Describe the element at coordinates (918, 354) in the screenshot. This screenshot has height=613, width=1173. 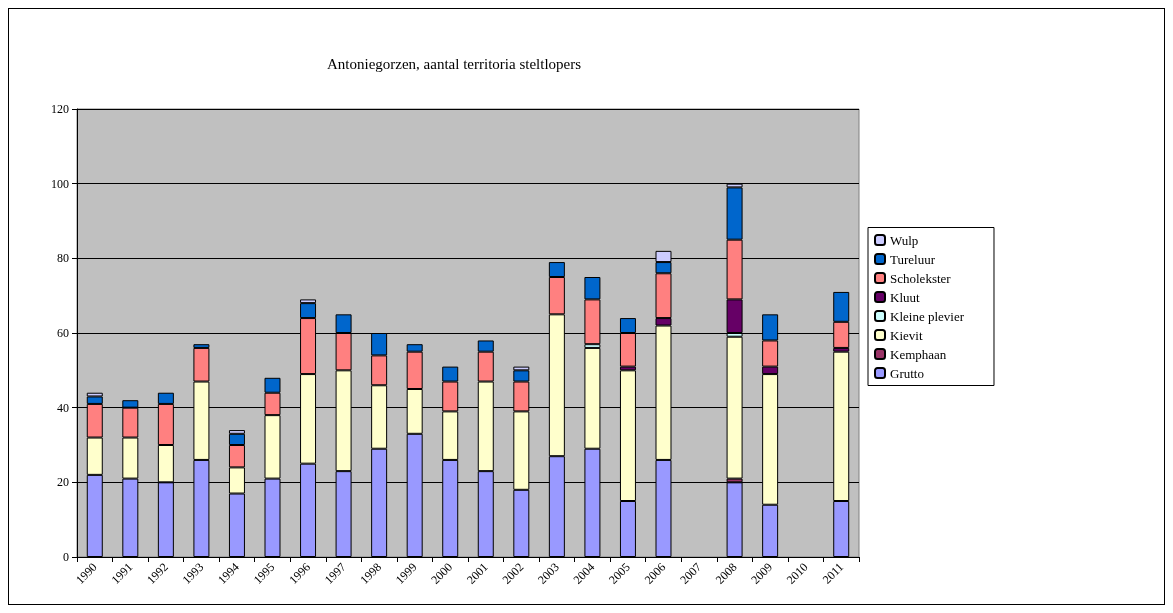
I see `legend-label: Kemphaan` at that location.